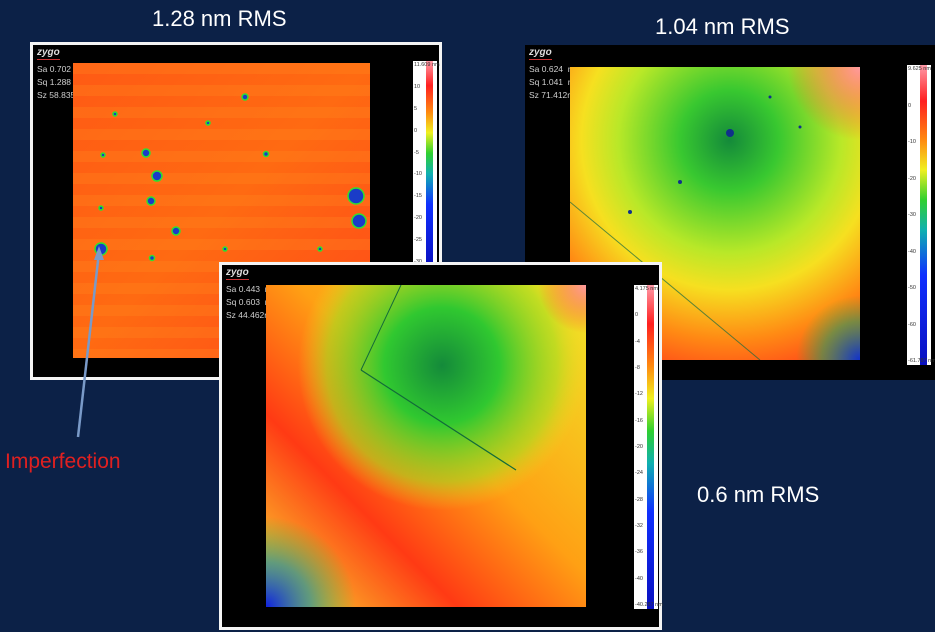 This screenshot has height=632, width=935. Describe the element at coordinates (554, 95) in the screenshot. I see `stat: Sz 71.412nm` at that location.